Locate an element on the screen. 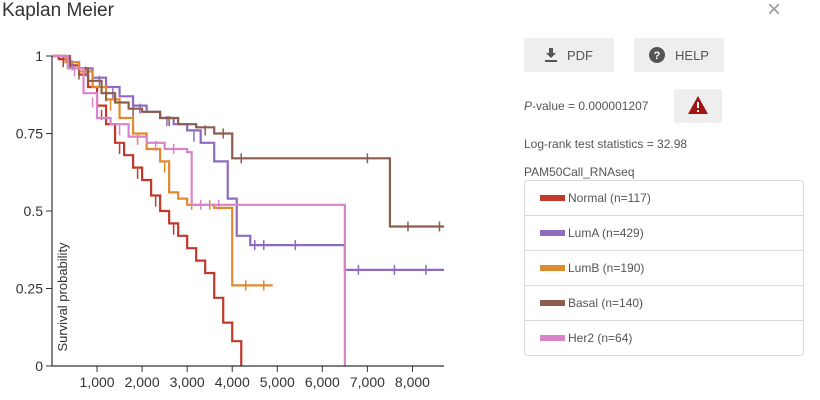 This screenshot has height=400, width=820. legend-item-her2: Her2 (n=64) is located at coordinates (664, 338).